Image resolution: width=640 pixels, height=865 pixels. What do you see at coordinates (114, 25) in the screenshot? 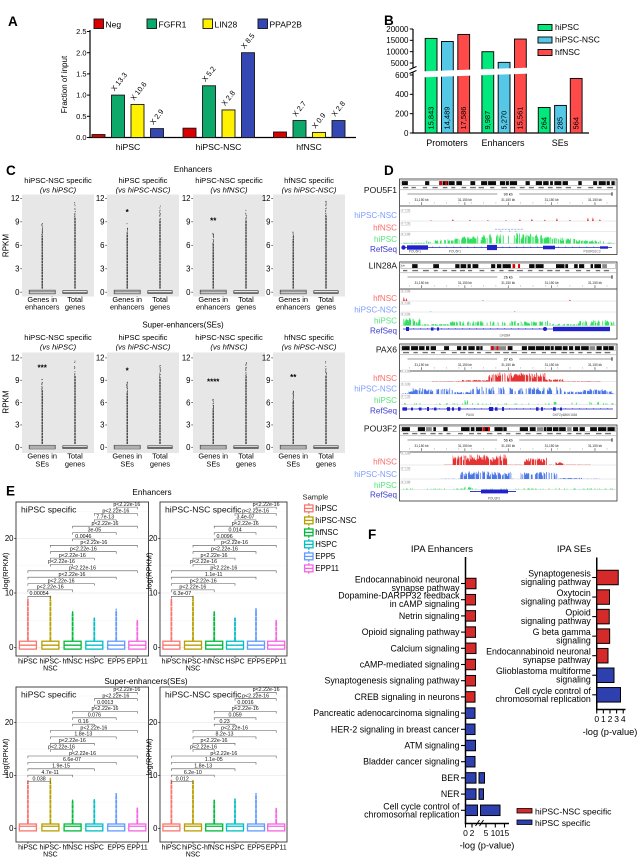
I see `svg-text: Neg` at bounding box center [114, 25].